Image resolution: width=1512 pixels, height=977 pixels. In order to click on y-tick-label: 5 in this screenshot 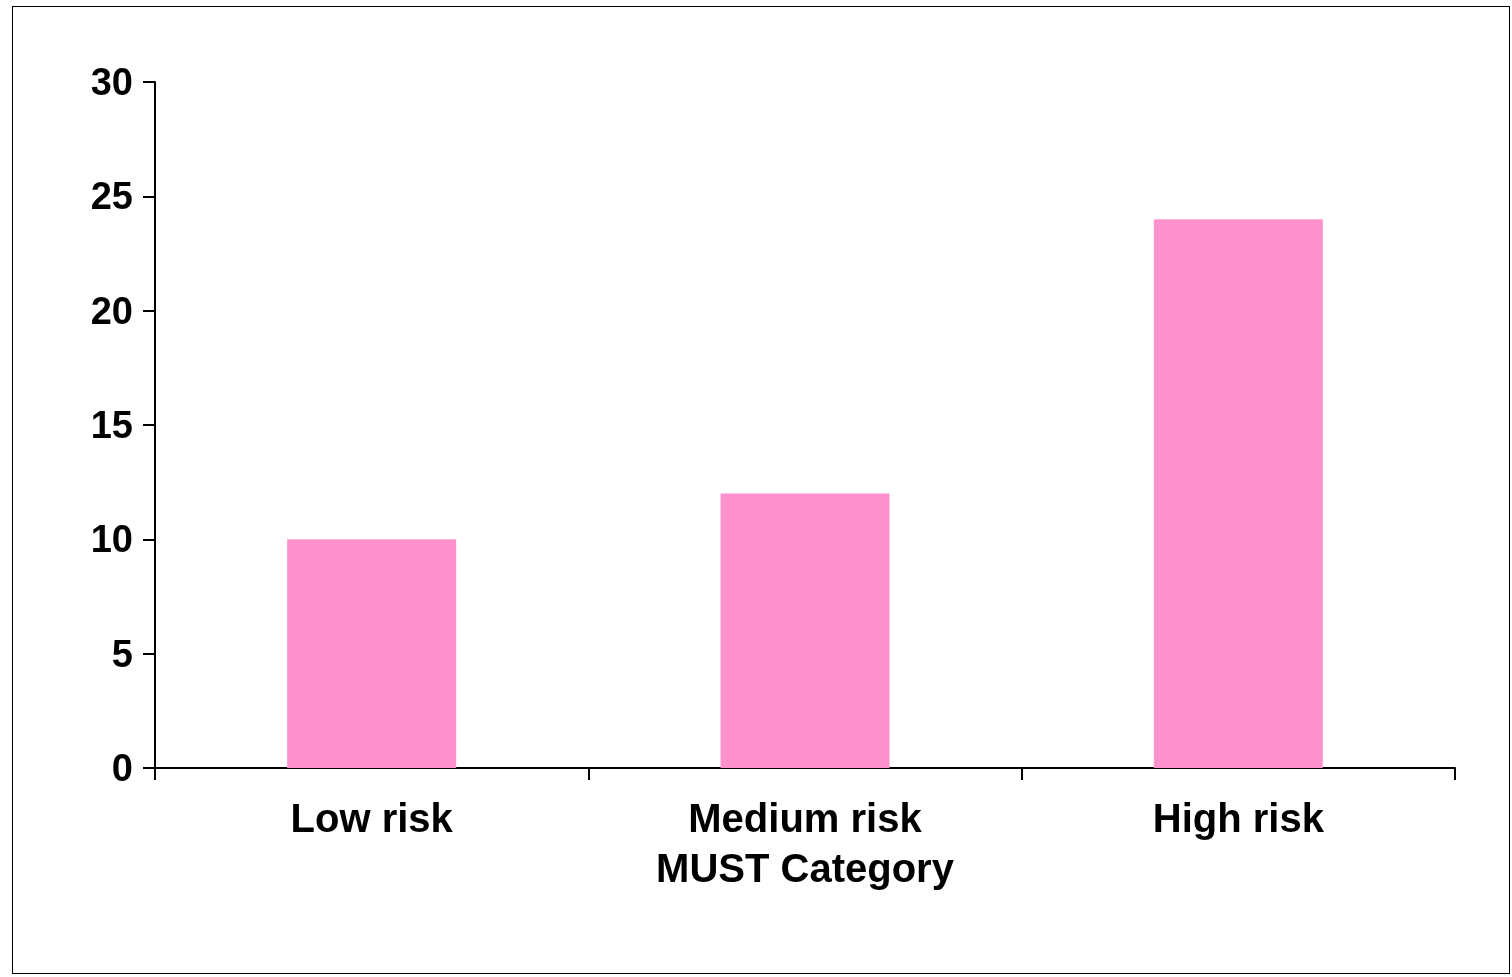, I will do `click(122, 653)`.